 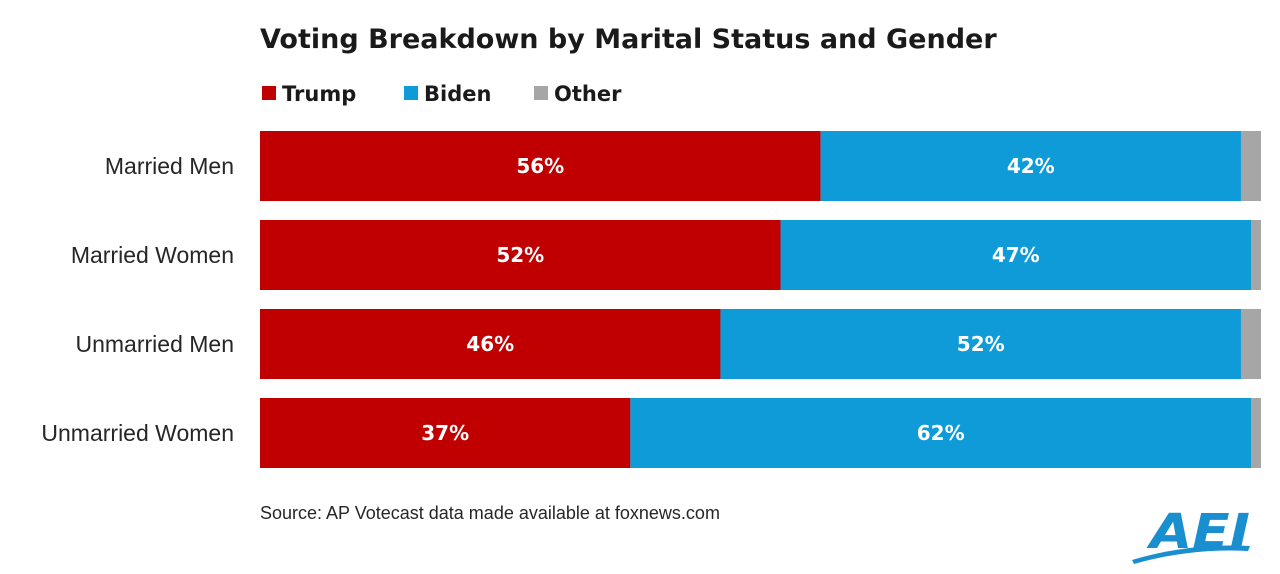 What do you see at coordinates (411, 93) in the screenshot?
I see `legend-swatch-biden` at bounding box center [411, 93].